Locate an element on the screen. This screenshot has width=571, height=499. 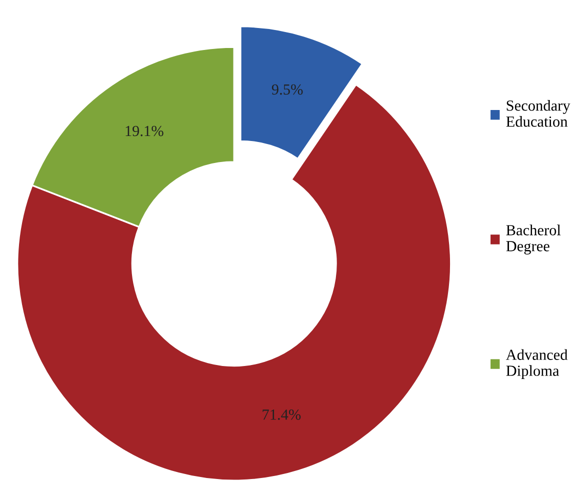
data-label: 71.4% is located at coordinates (281, 414).